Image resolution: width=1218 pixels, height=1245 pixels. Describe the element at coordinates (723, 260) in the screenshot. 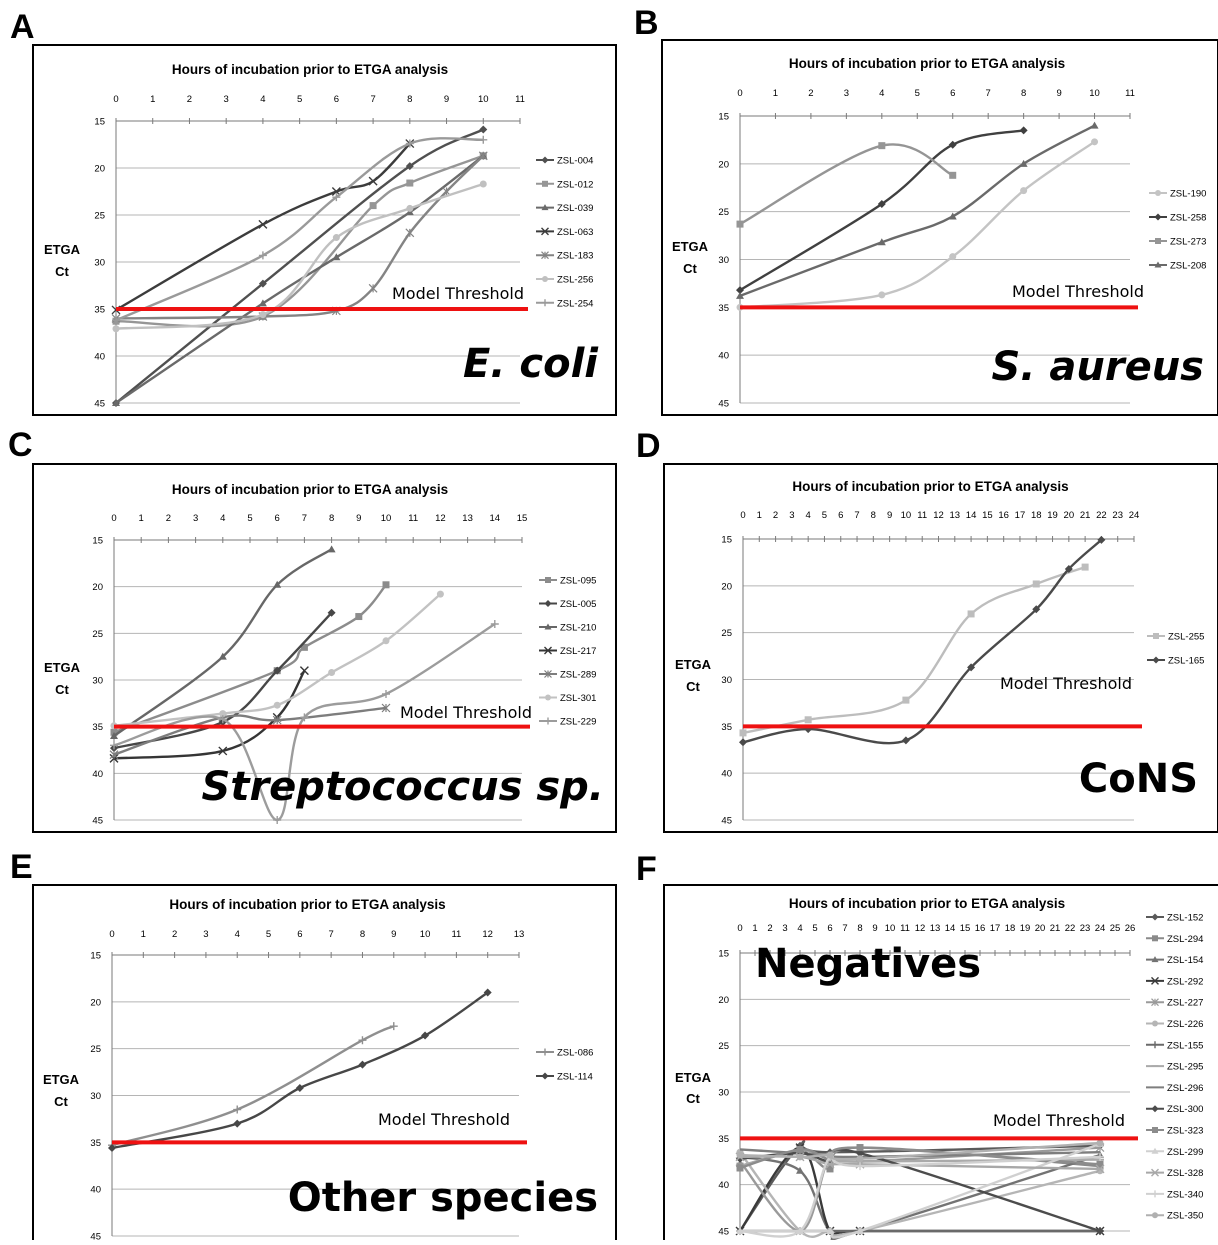

I see `y-tick-label: 30` at that location.